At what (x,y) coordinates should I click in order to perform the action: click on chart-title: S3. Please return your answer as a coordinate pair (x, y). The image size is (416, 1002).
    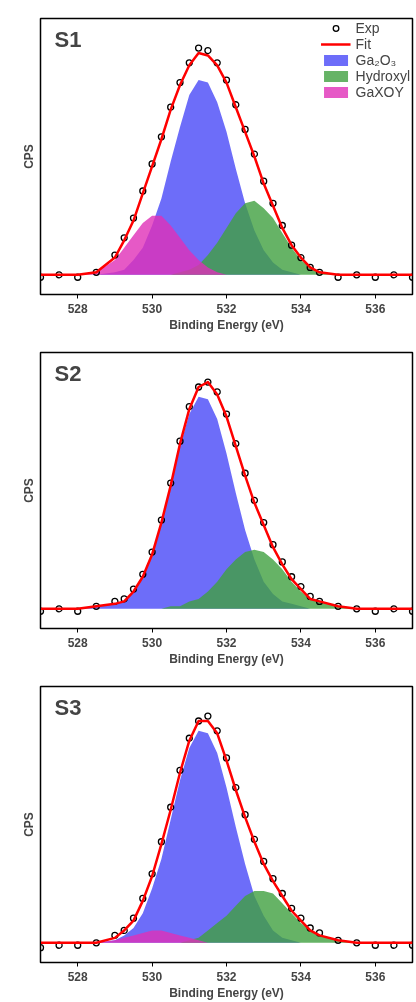
    Looking at the image, I should click on (68, 707).